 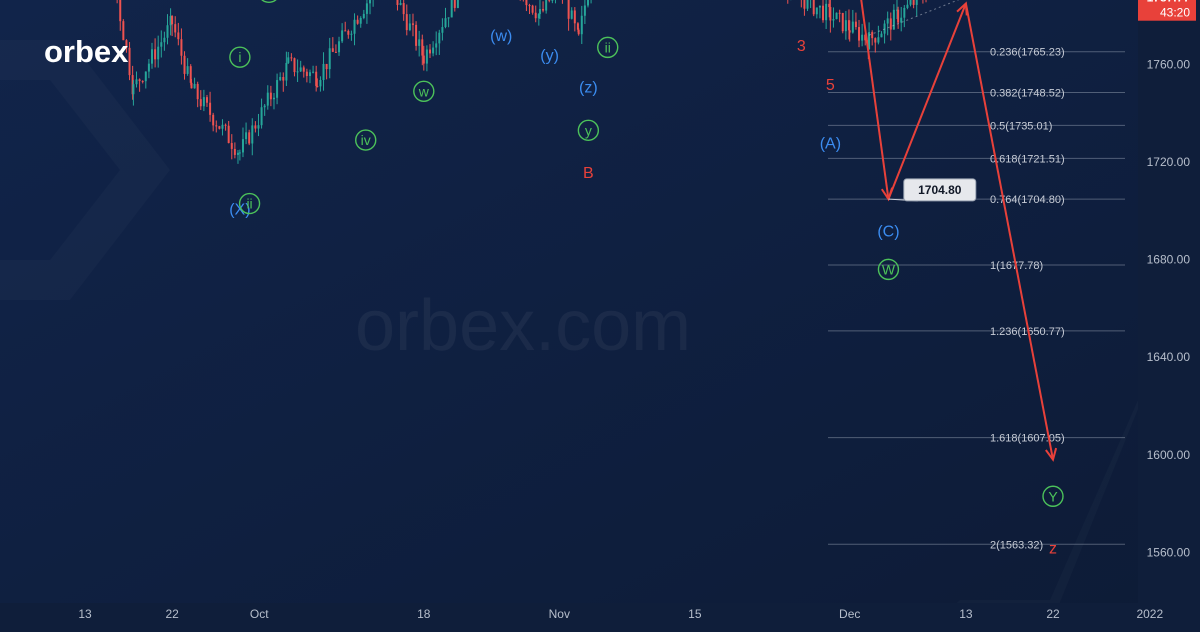 What do you see at coordinates (1027, 159) in the screenshot?
I see `fib-label: 0.618(1721.51)` at bounding box center [1027, 159].